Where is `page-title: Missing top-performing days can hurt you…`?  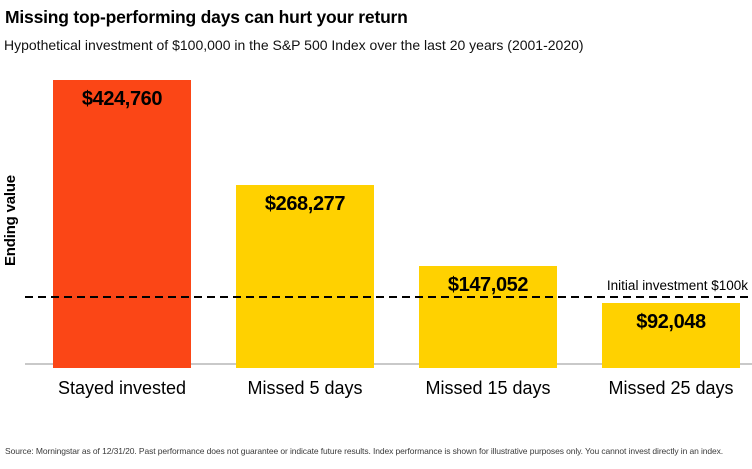
page-title: Missing top-performing days can hurt you… is located at coordinates (206, 17).